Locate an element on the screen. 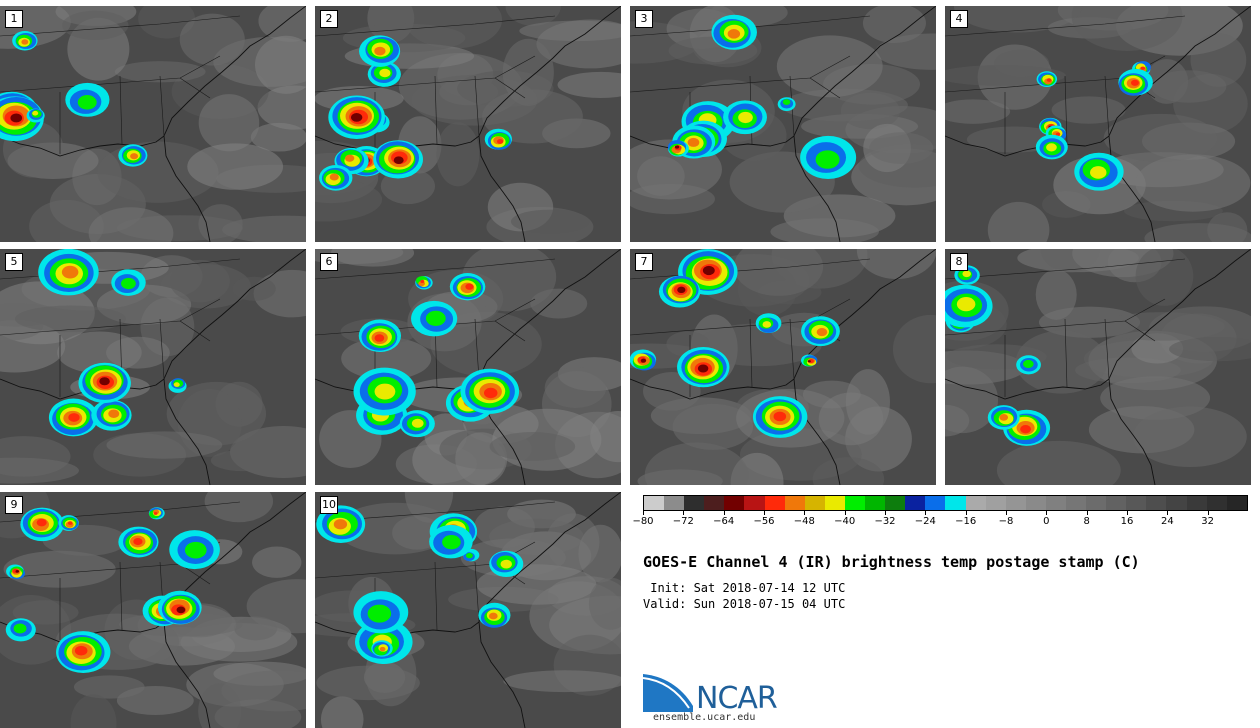 The height and width of the screenshot is (728, 1260). ensemble-member-panel: 3 is located at coordinates (783, 124).